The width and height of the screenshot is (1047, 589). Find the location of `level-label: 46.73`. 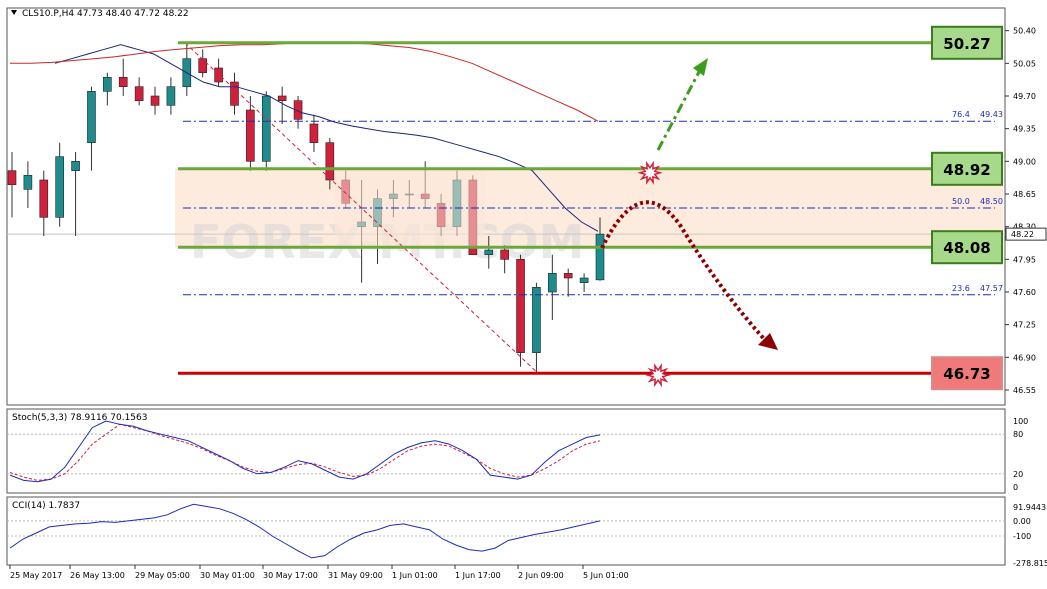

level-label: 46.73 is located at coordinates (966, 374).